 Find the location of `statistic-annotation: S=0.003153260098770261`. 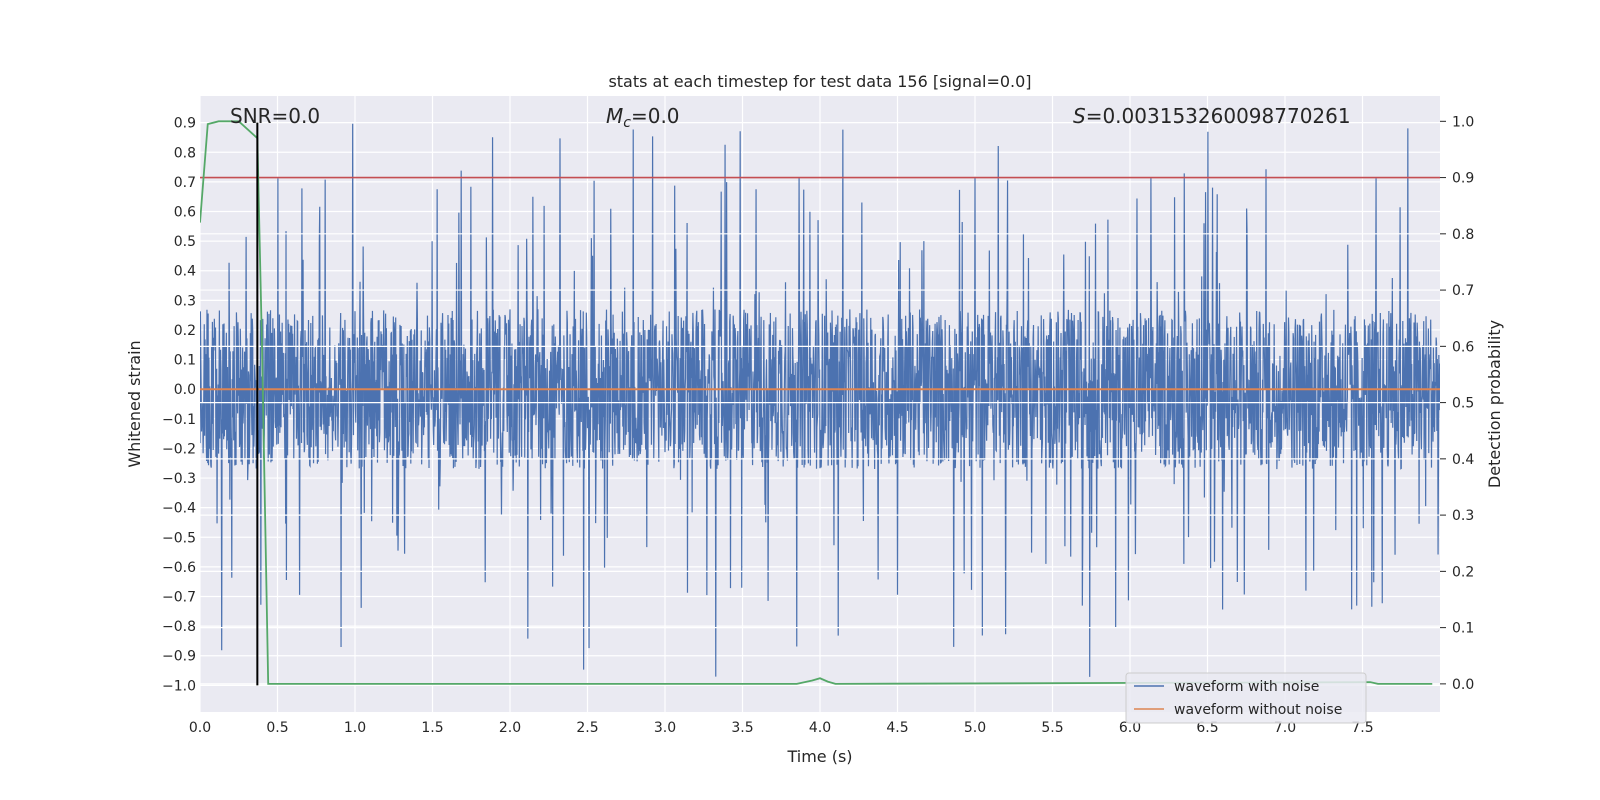

statistic-annotation: S=0.003153260098770261 is located at coordinates (1212, 116).